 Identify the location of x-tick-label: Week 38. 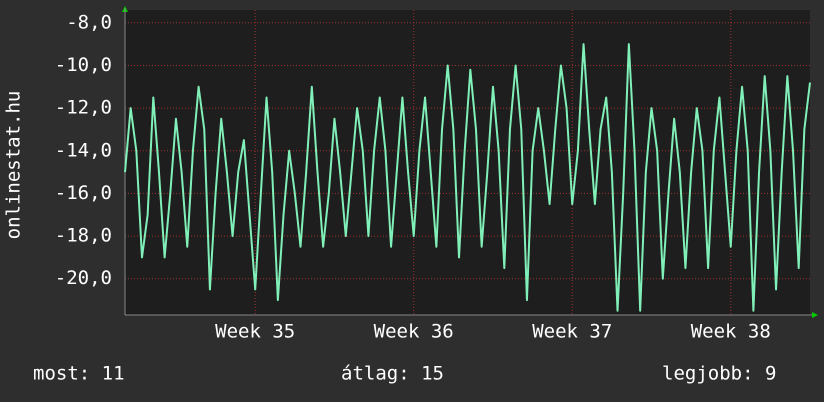
(731, 332).